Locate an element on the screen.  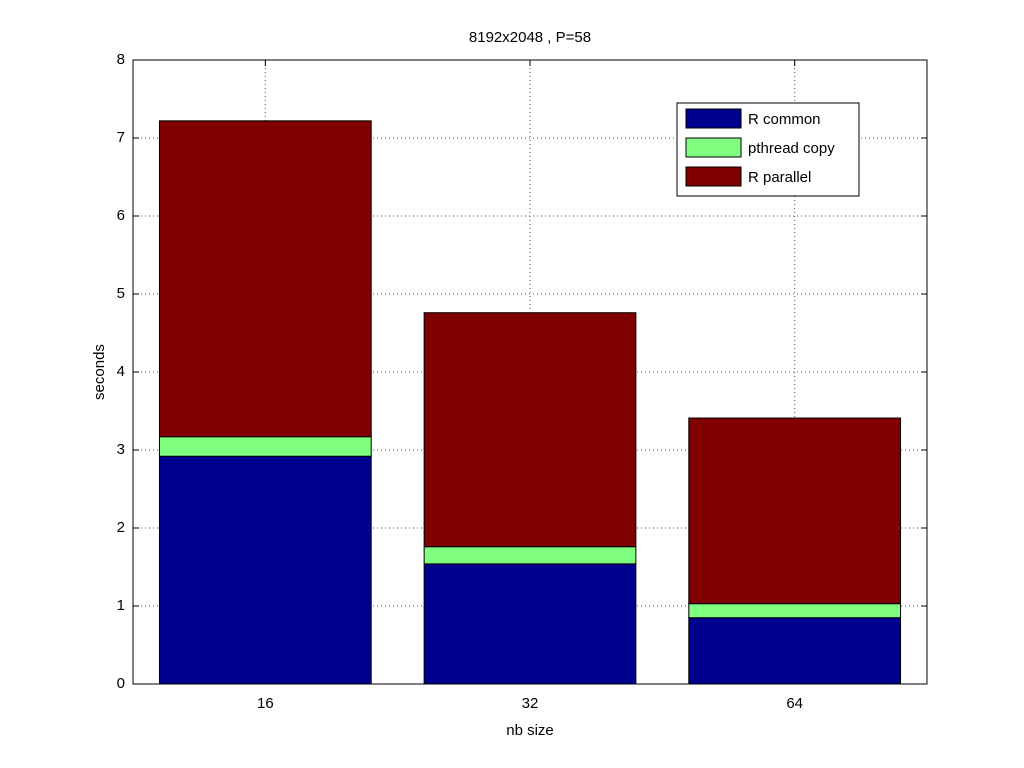
legend-label: R parallel is located at coordinates (779, 177).